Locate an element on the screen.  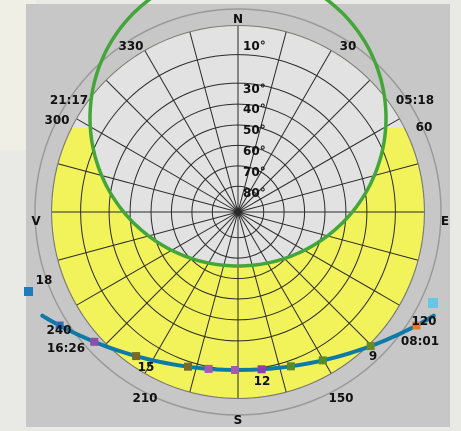
azimuth-label-60: 60 is located at coordinates (424, 127).